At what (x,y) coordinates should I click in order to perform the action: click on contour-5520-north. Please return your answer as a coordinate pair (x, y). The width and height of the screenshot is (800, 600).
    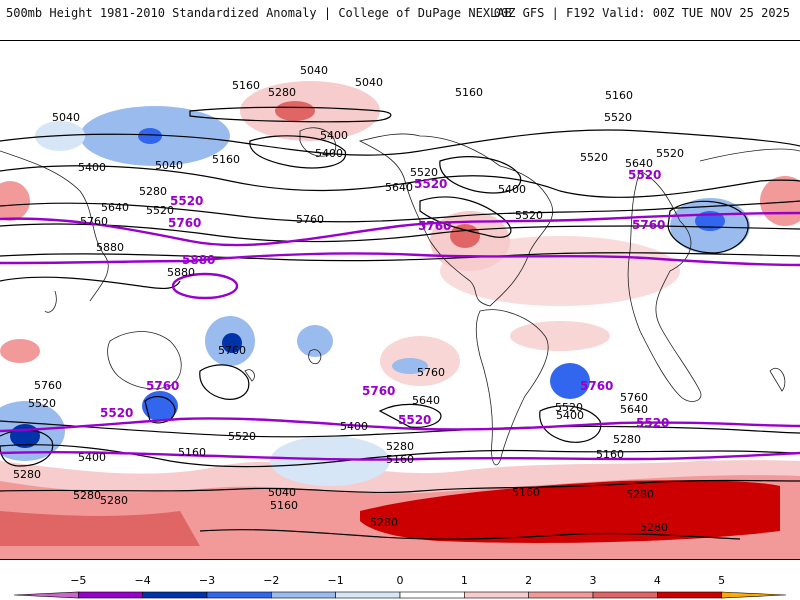
    Looking at the image, I should click on (400, 229).